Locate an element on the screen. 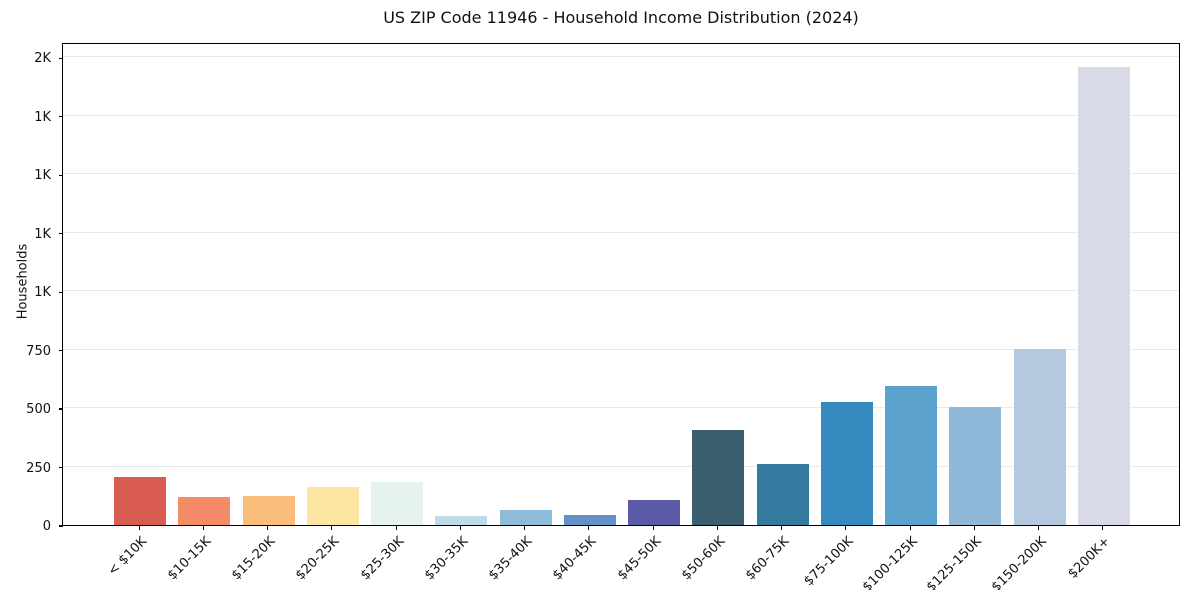 This screenshot has width=1189, height=590. x-tick-label: $45-50K is located at coordinates (639, 559).